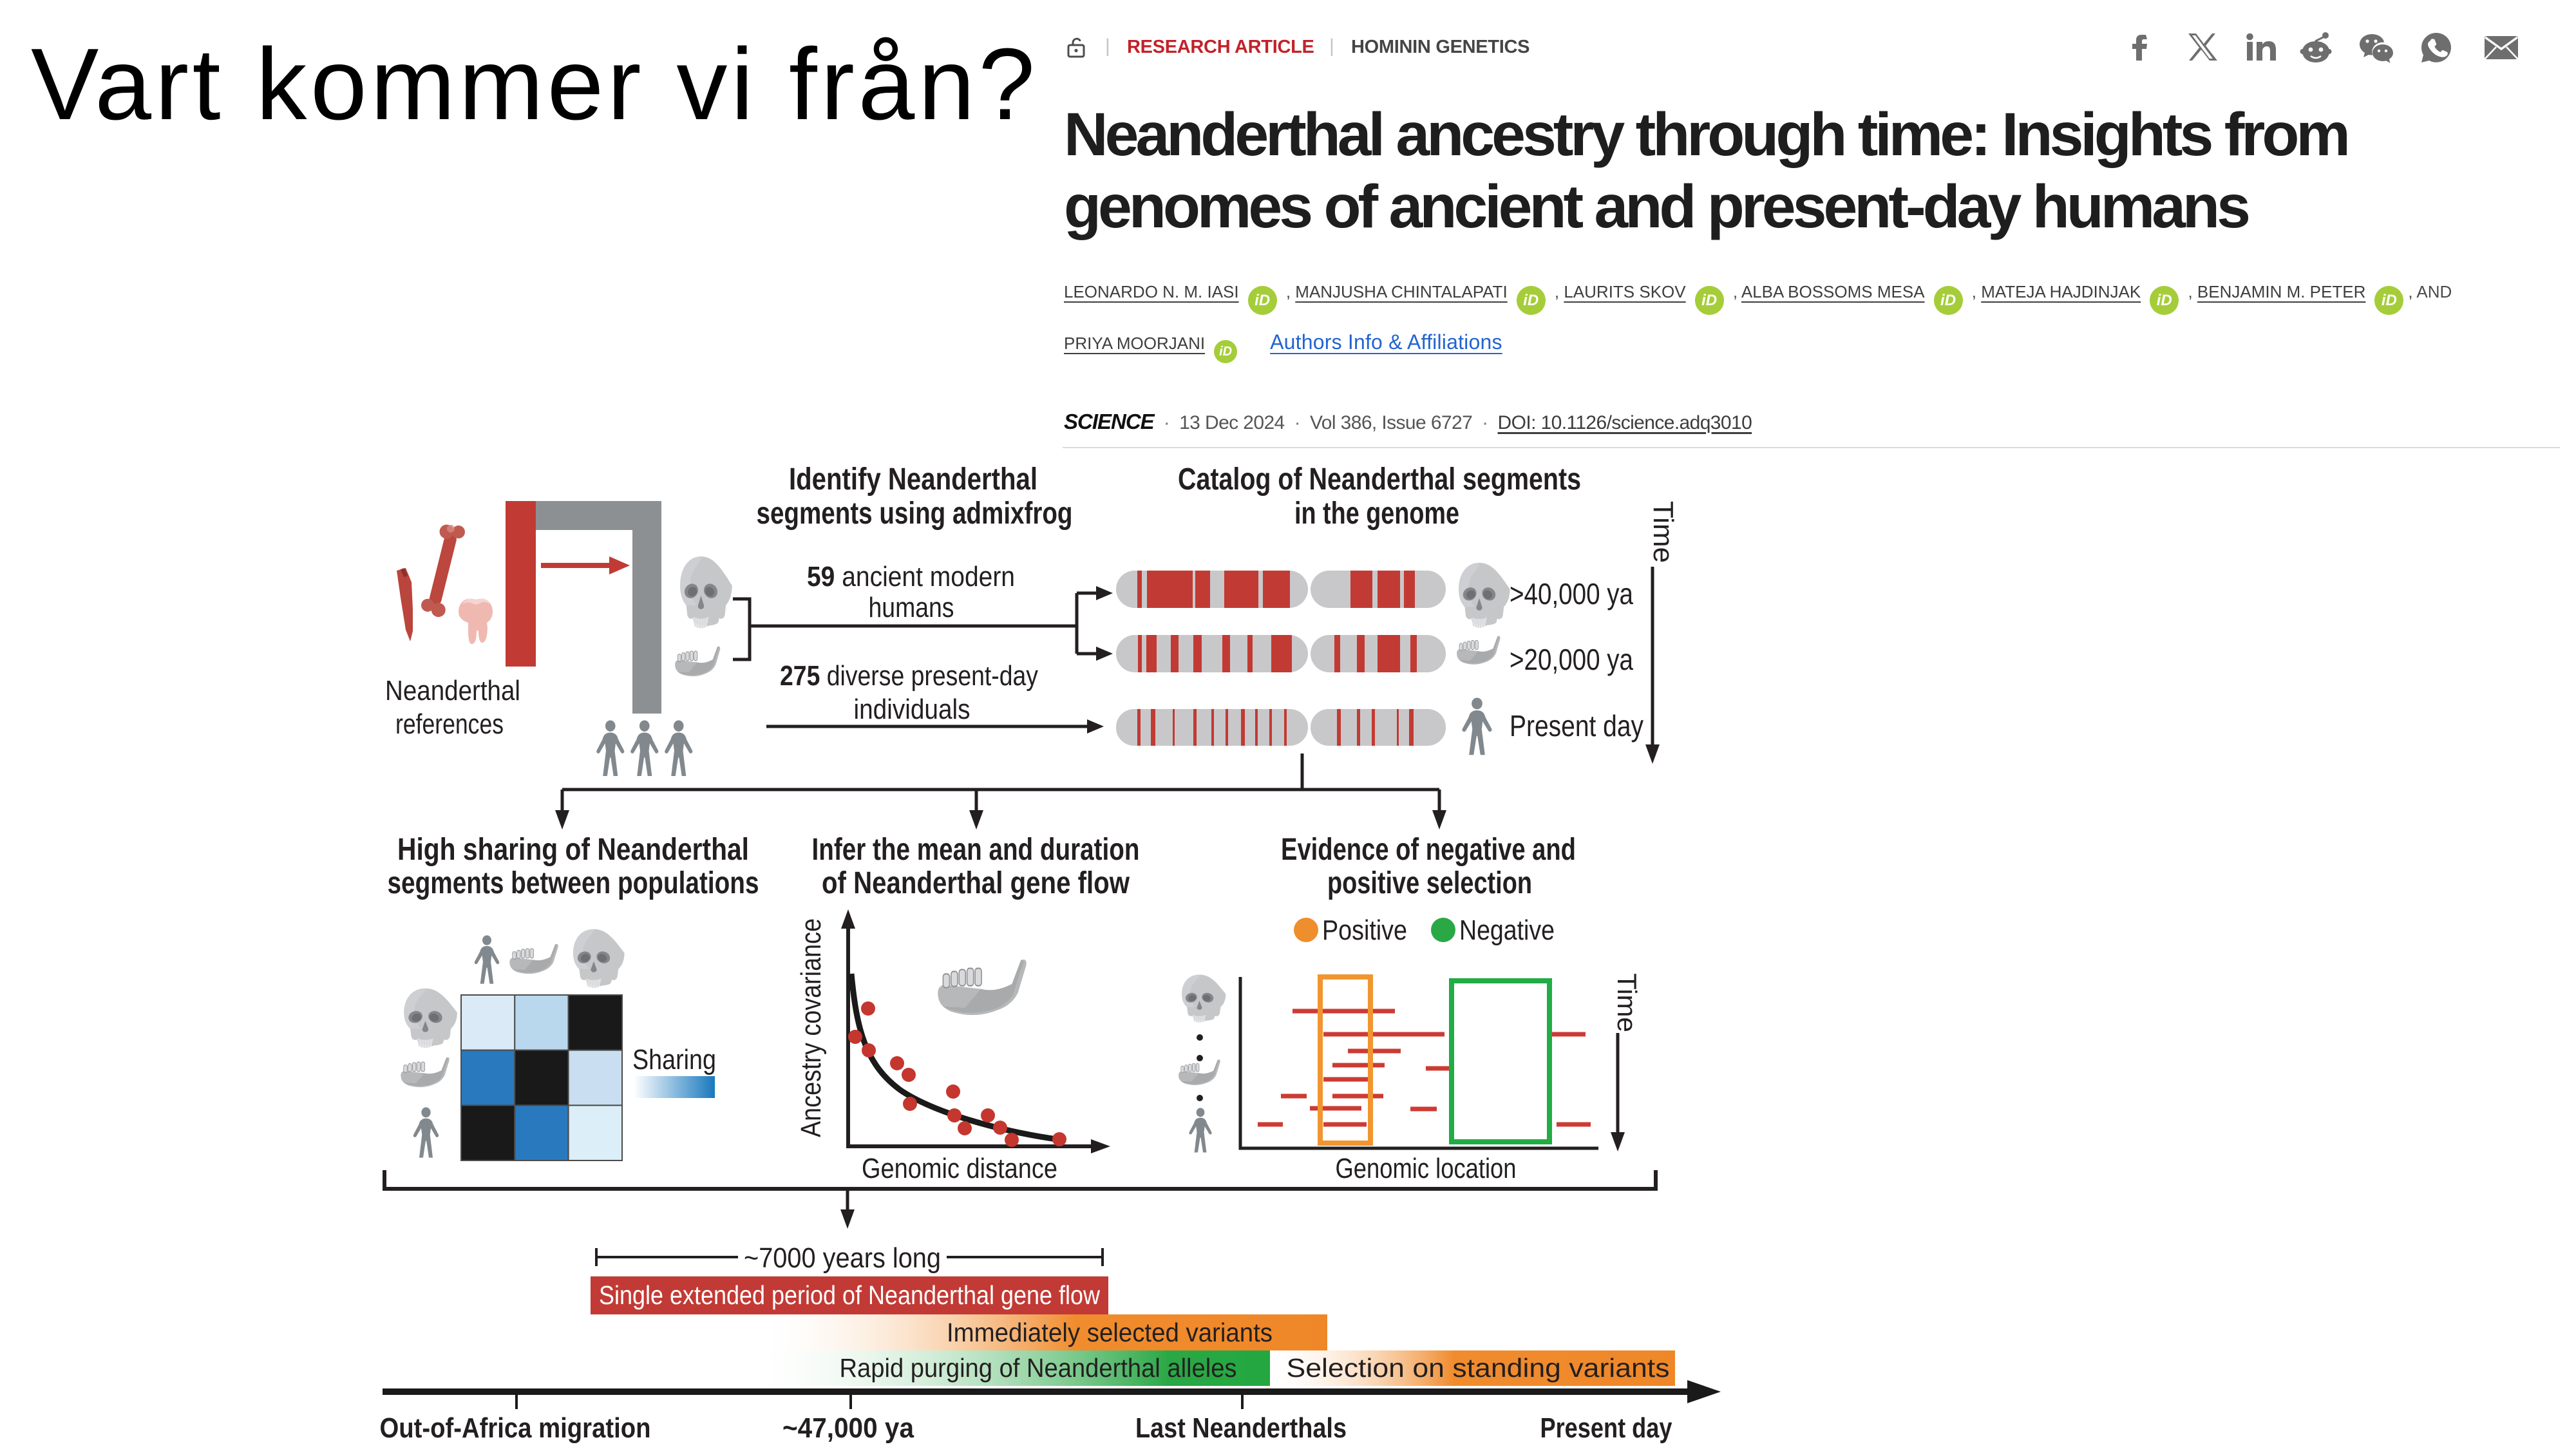  Describe the element at coordinates (911, 607) in the screenshot. I see `svg-text: humans` at that location.